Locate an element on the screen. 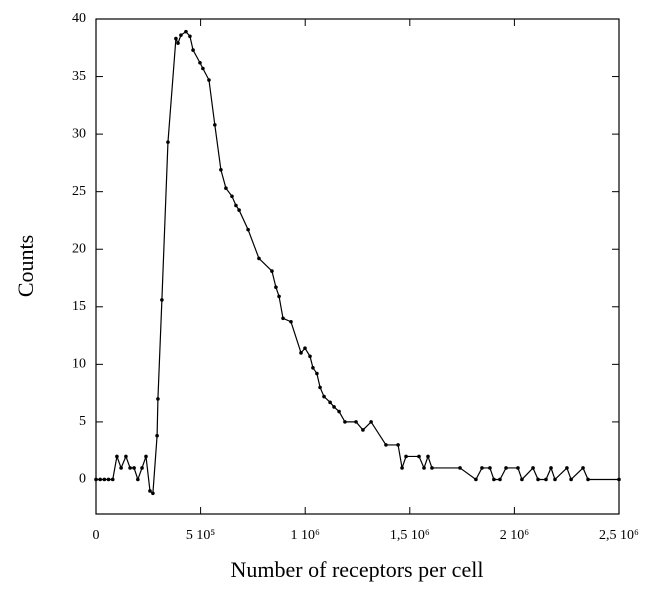  x-tick-label: 5 10⁵ is located at coordinates (201, 535).